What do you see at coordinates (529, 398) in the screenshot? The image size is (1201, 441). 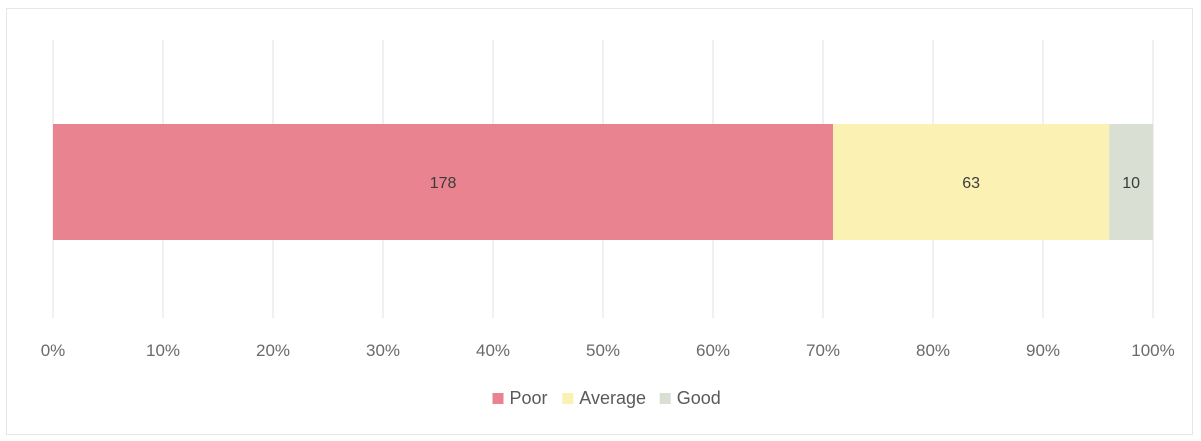 I see `legend-label-poor: Poor` at bounding box center [529, 398].